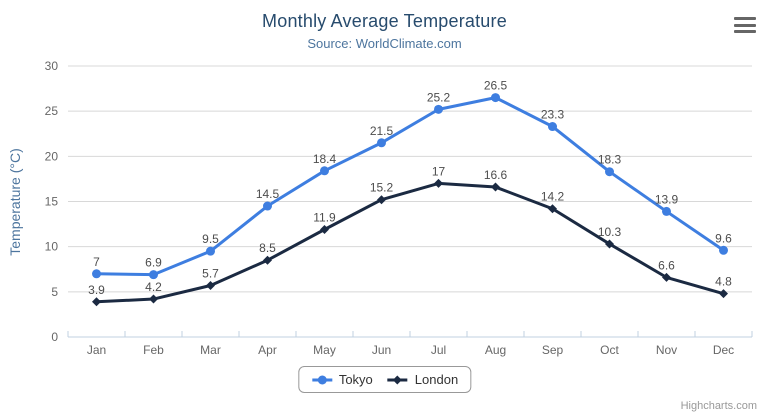  What do you see at coordinates (439, 171) in the screenshot?
I see `point-data-label: 17` at bounding box center [439, 171].